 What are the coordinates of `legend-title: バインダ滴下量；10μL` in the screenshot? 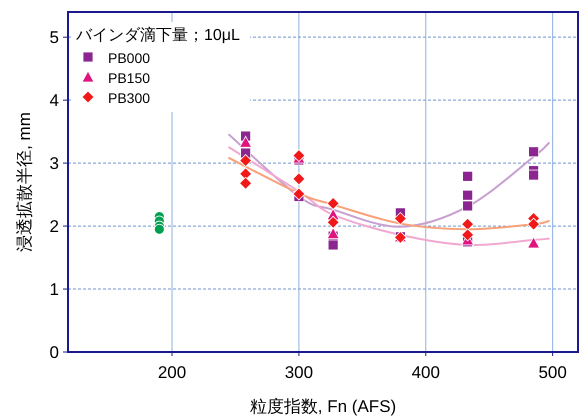 It's located at (157, 35).